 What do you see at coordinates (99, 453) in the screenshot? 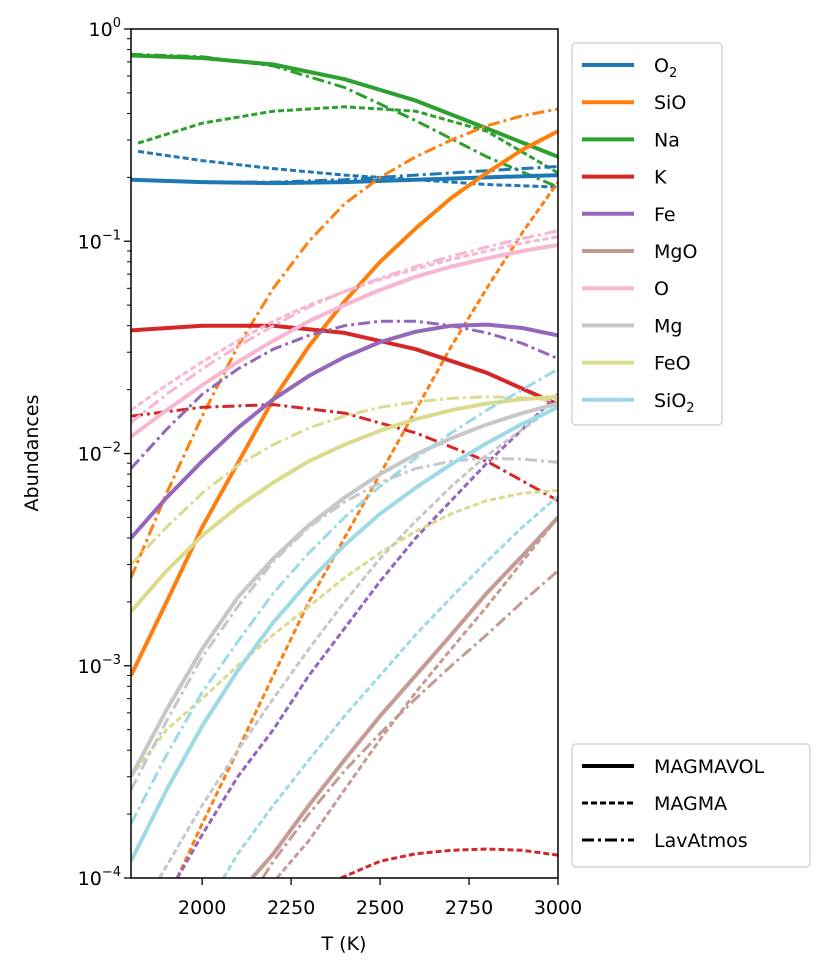
I see `y-tick-label: 10⁻²` at bounding box center [99, 453].